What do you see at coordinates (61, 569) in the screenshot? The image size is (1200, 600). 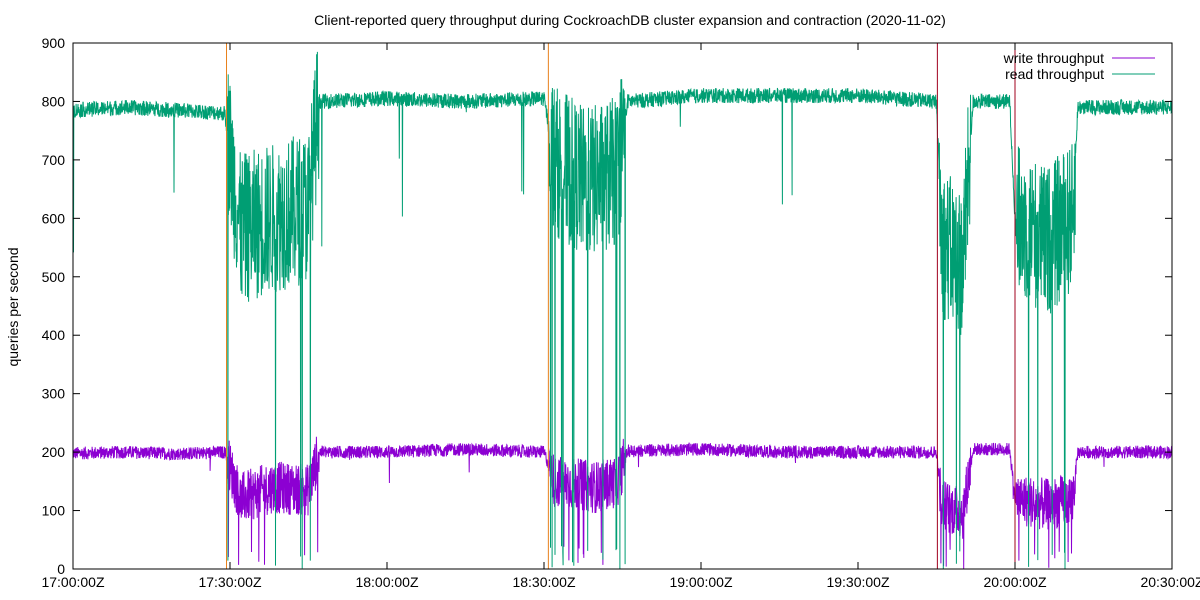 I see `y-tick-label: 0` at bounding box center [61, 569].